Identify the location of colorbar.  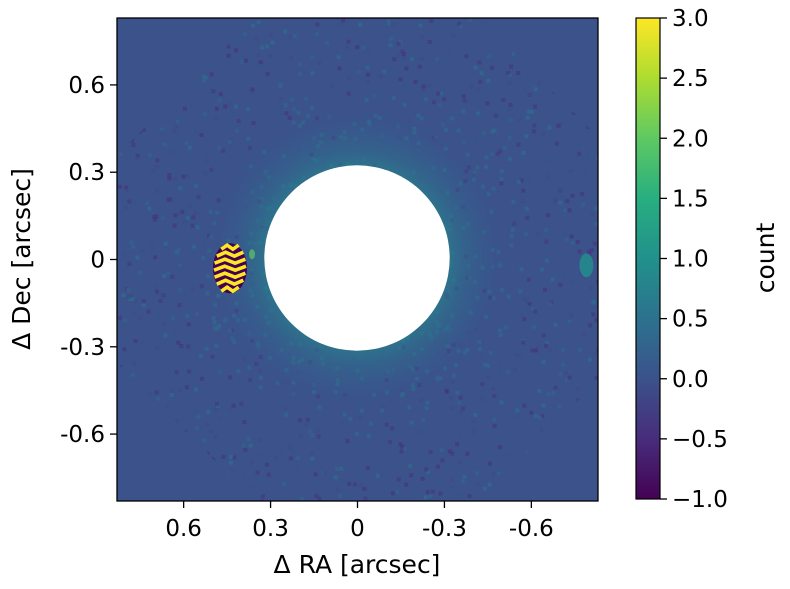
(648, 258).